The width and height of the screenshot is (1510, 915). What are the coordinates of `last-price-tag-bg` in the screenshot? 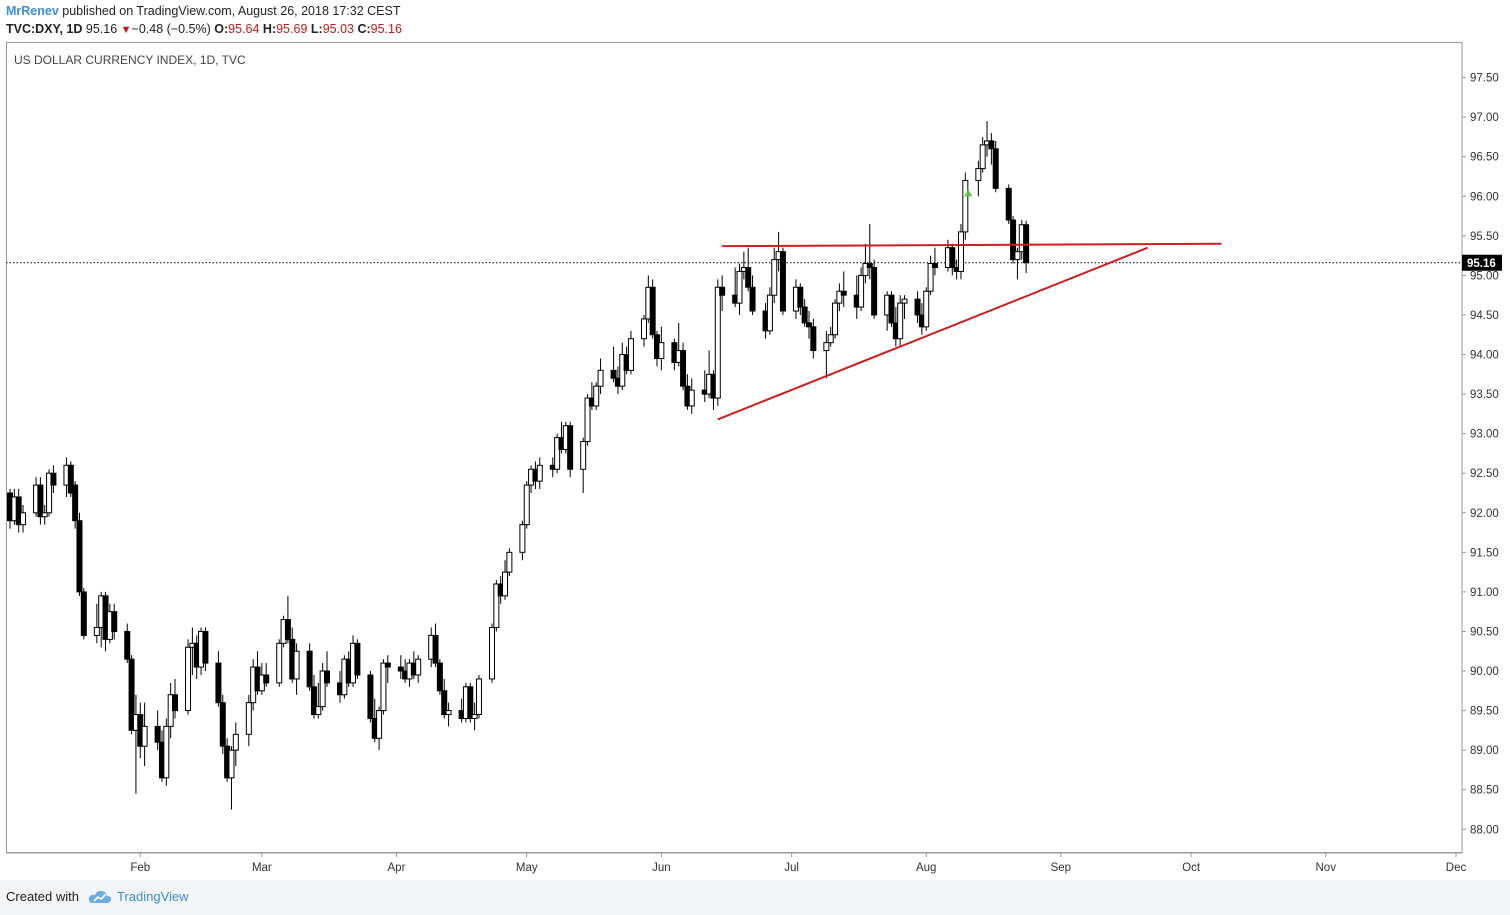 It's located at (1482, 262).